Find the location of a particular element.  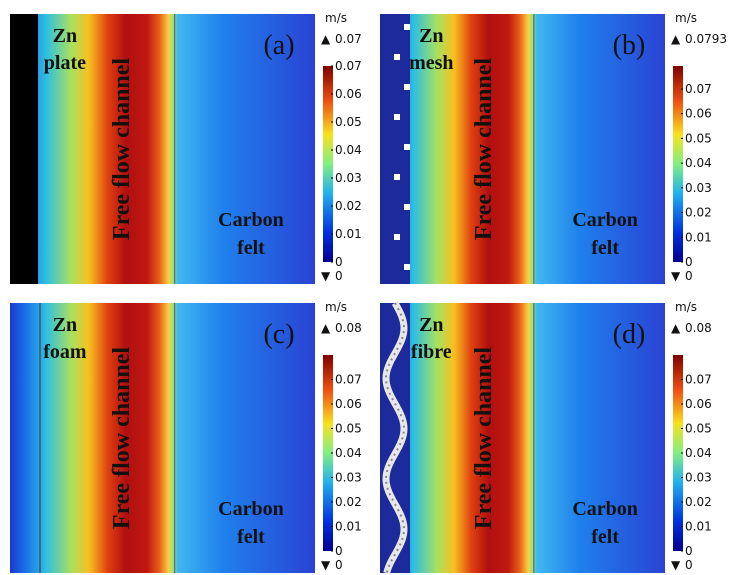

zn-plate is located at coordinates (24, 149).